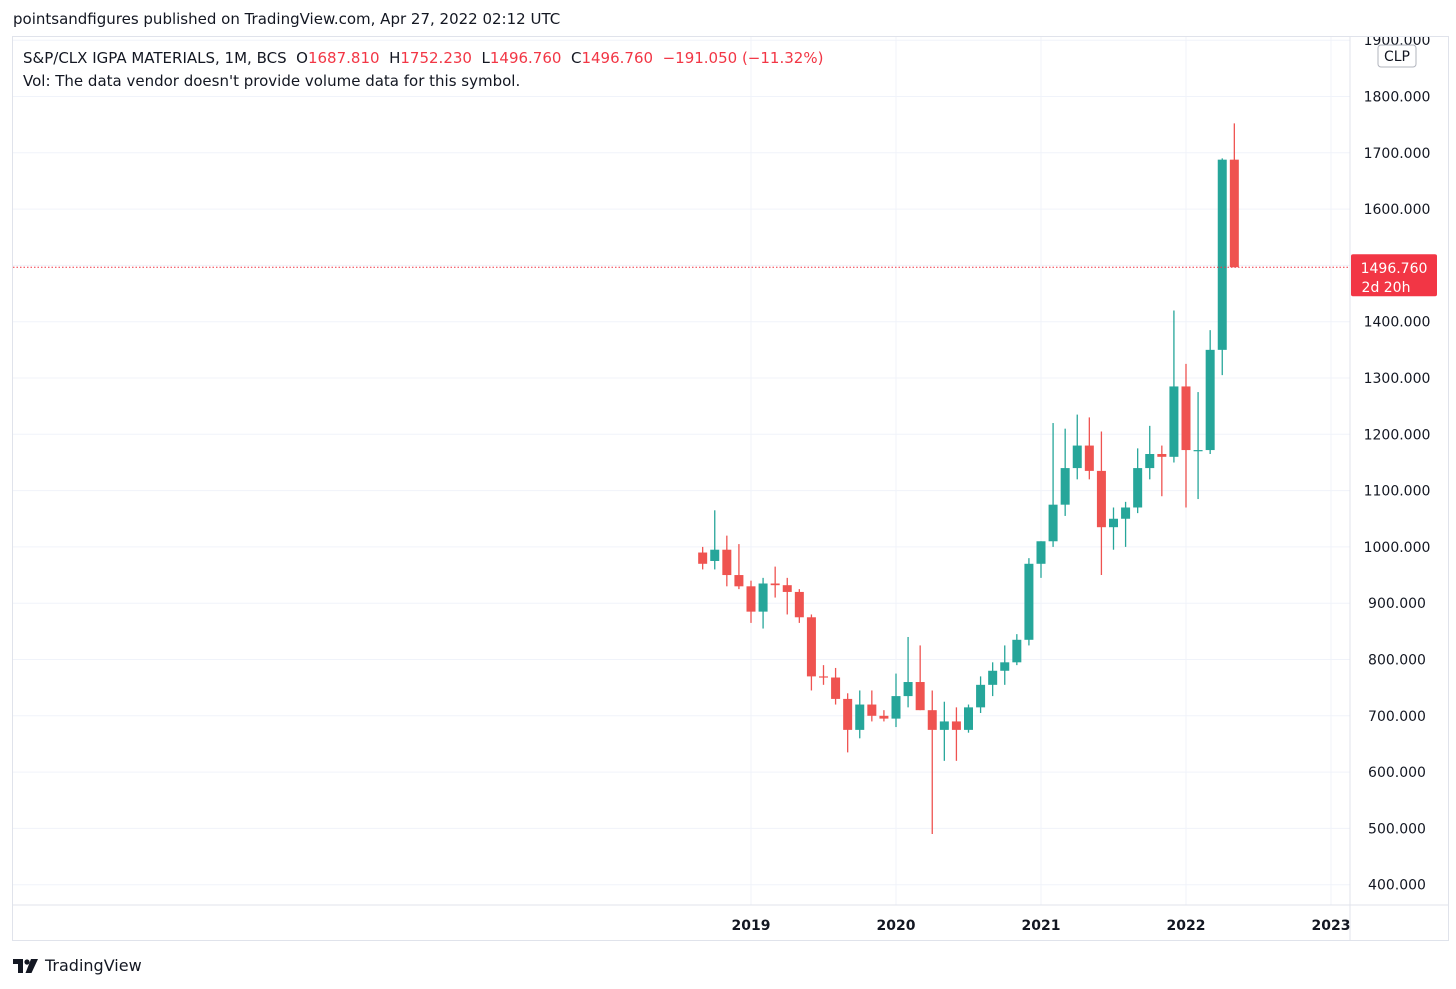 This screenshot has width=1456, height=989. Describe the element at coordinates (1397, 886) in the screenshot. I see `price-tick-label: 400.000` at that location.